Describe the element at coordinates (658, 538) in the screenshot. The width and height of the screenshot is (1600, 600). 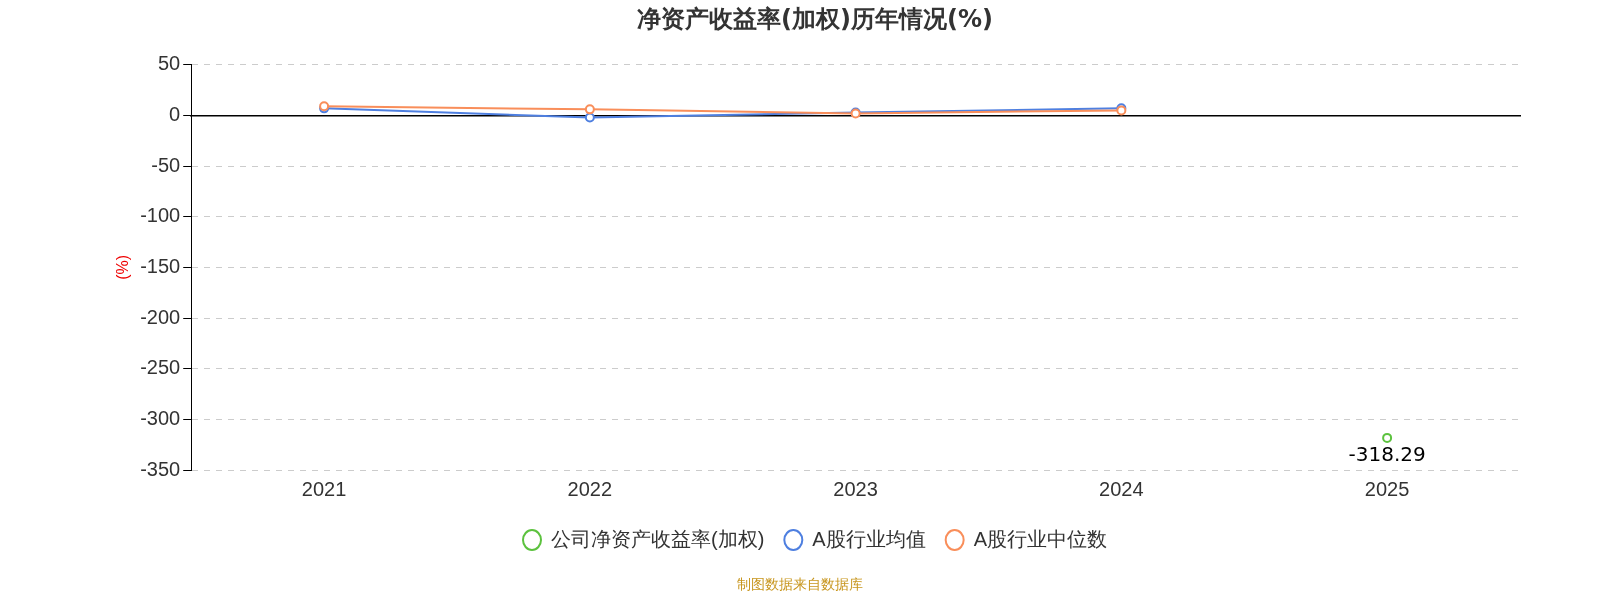
I see `legend-label: 公司净资产收益率(加权)` at that location.